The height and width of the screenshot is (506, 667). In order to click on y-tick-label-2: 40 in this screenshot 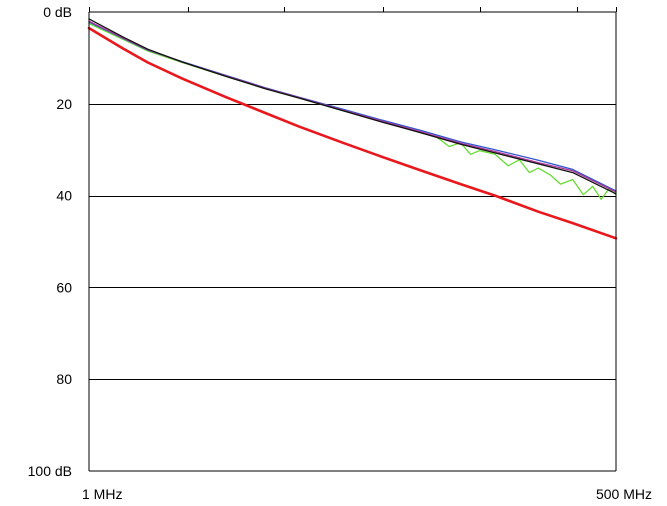, I will do `click(64, 196)`.